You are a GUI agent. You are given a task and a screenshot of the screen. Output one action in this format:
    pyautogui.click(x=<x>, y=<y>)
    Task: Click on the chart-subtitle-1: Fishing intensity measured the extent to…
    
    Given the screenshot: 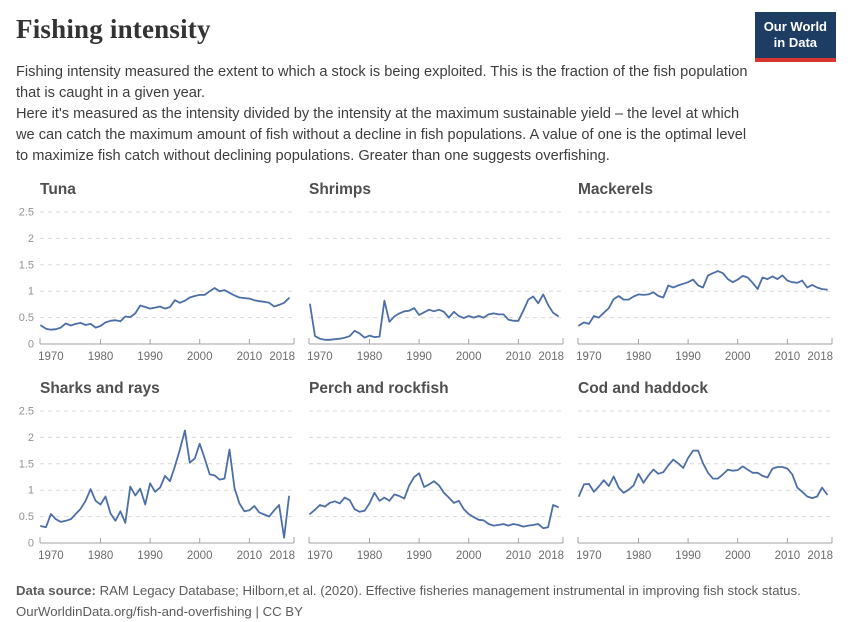 What is the action you would take?
    pyautogui.click(x=382, y=82)
    